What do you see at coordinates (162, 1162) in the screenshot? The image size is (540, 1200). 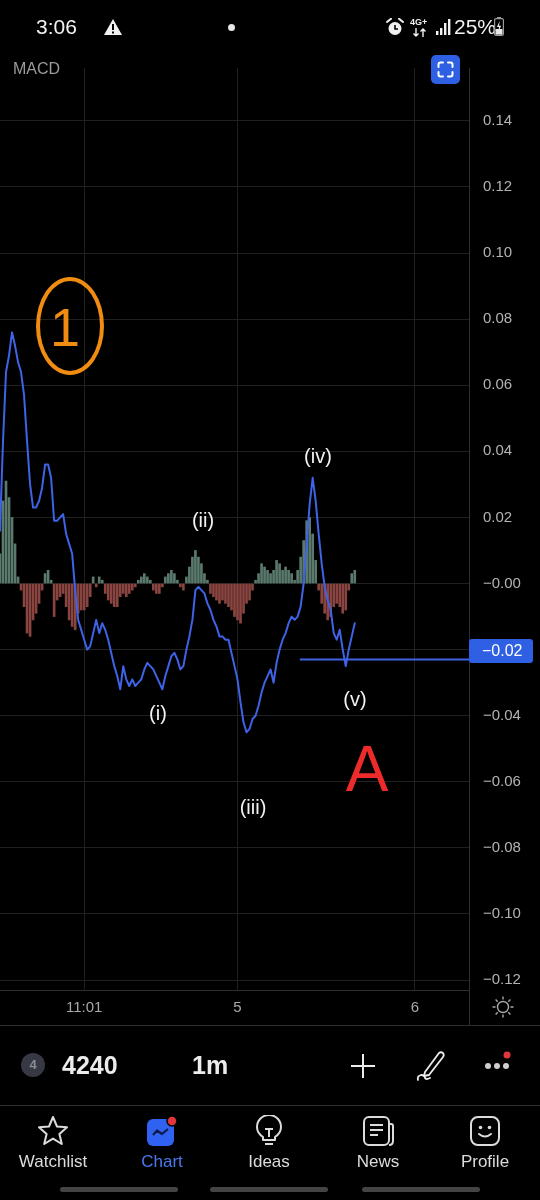 I see `text: Chart` at bounding box center [162, 1162].